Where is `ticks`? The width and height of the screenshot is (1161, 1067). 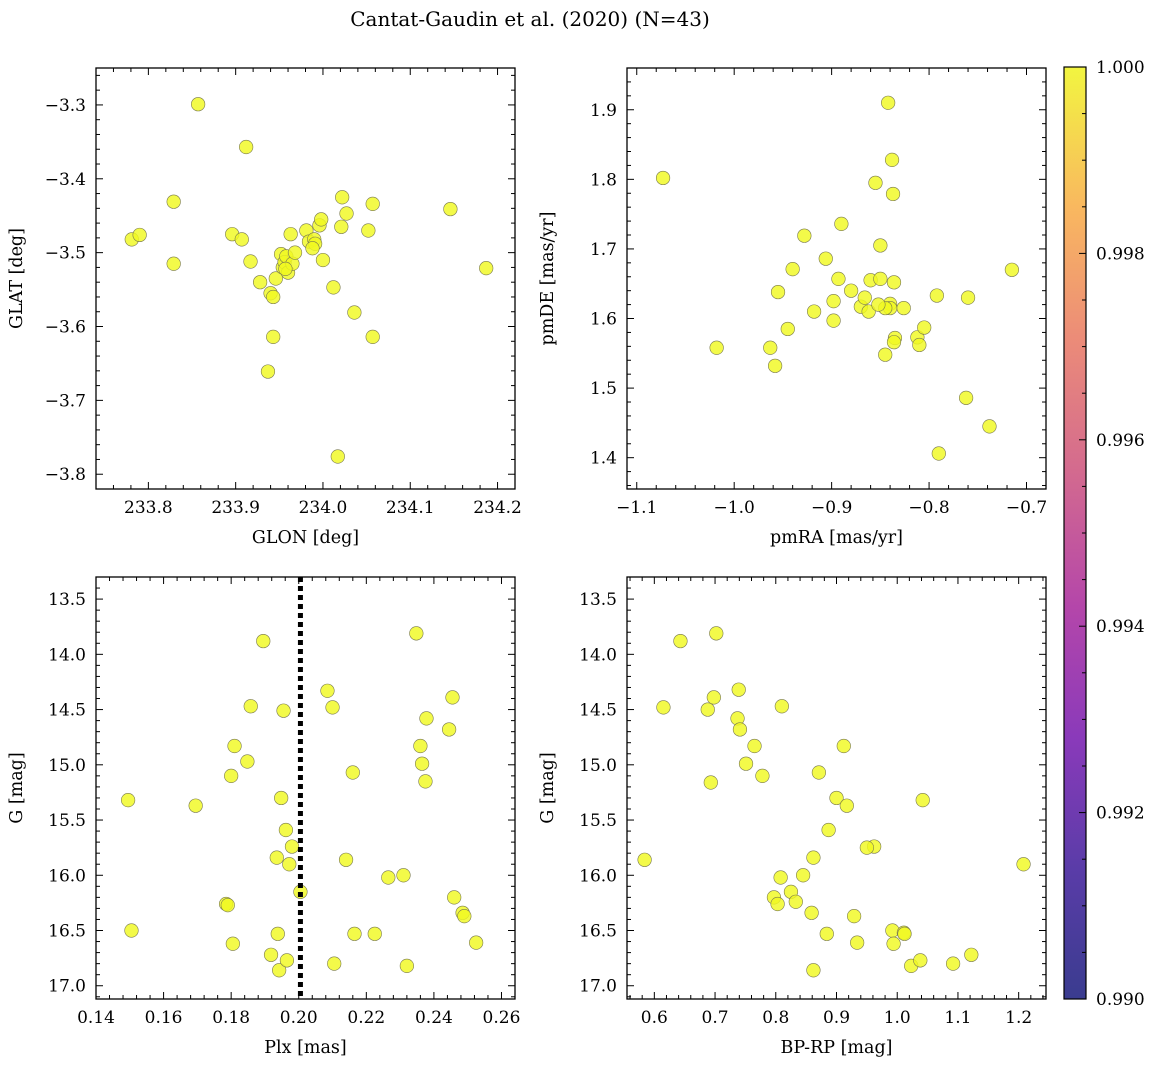 ticks is located at coordinates (305, 279).